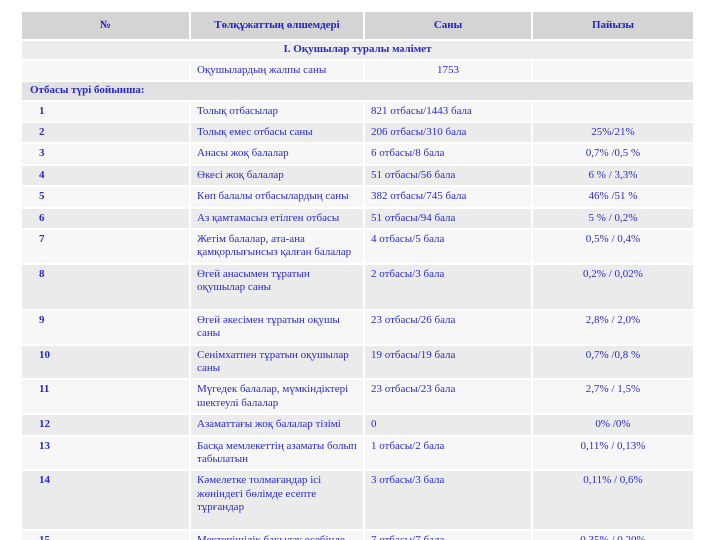 This screenshot has height=540, width=720. What do you see at coordinates (448, 286) in the screenshot?
I see `row-quantity-cell: 2 отбасы/3 бала` at bounding box center [448, 286].